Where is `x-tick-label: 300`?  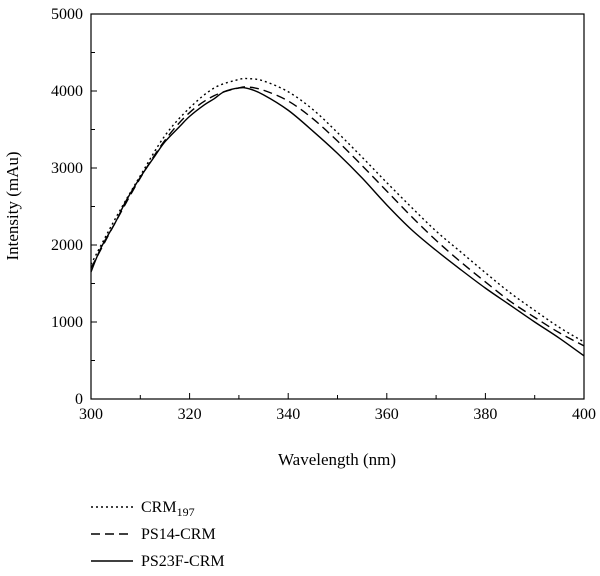 x-tick-label: 300 is located at coordinates (91, 414).